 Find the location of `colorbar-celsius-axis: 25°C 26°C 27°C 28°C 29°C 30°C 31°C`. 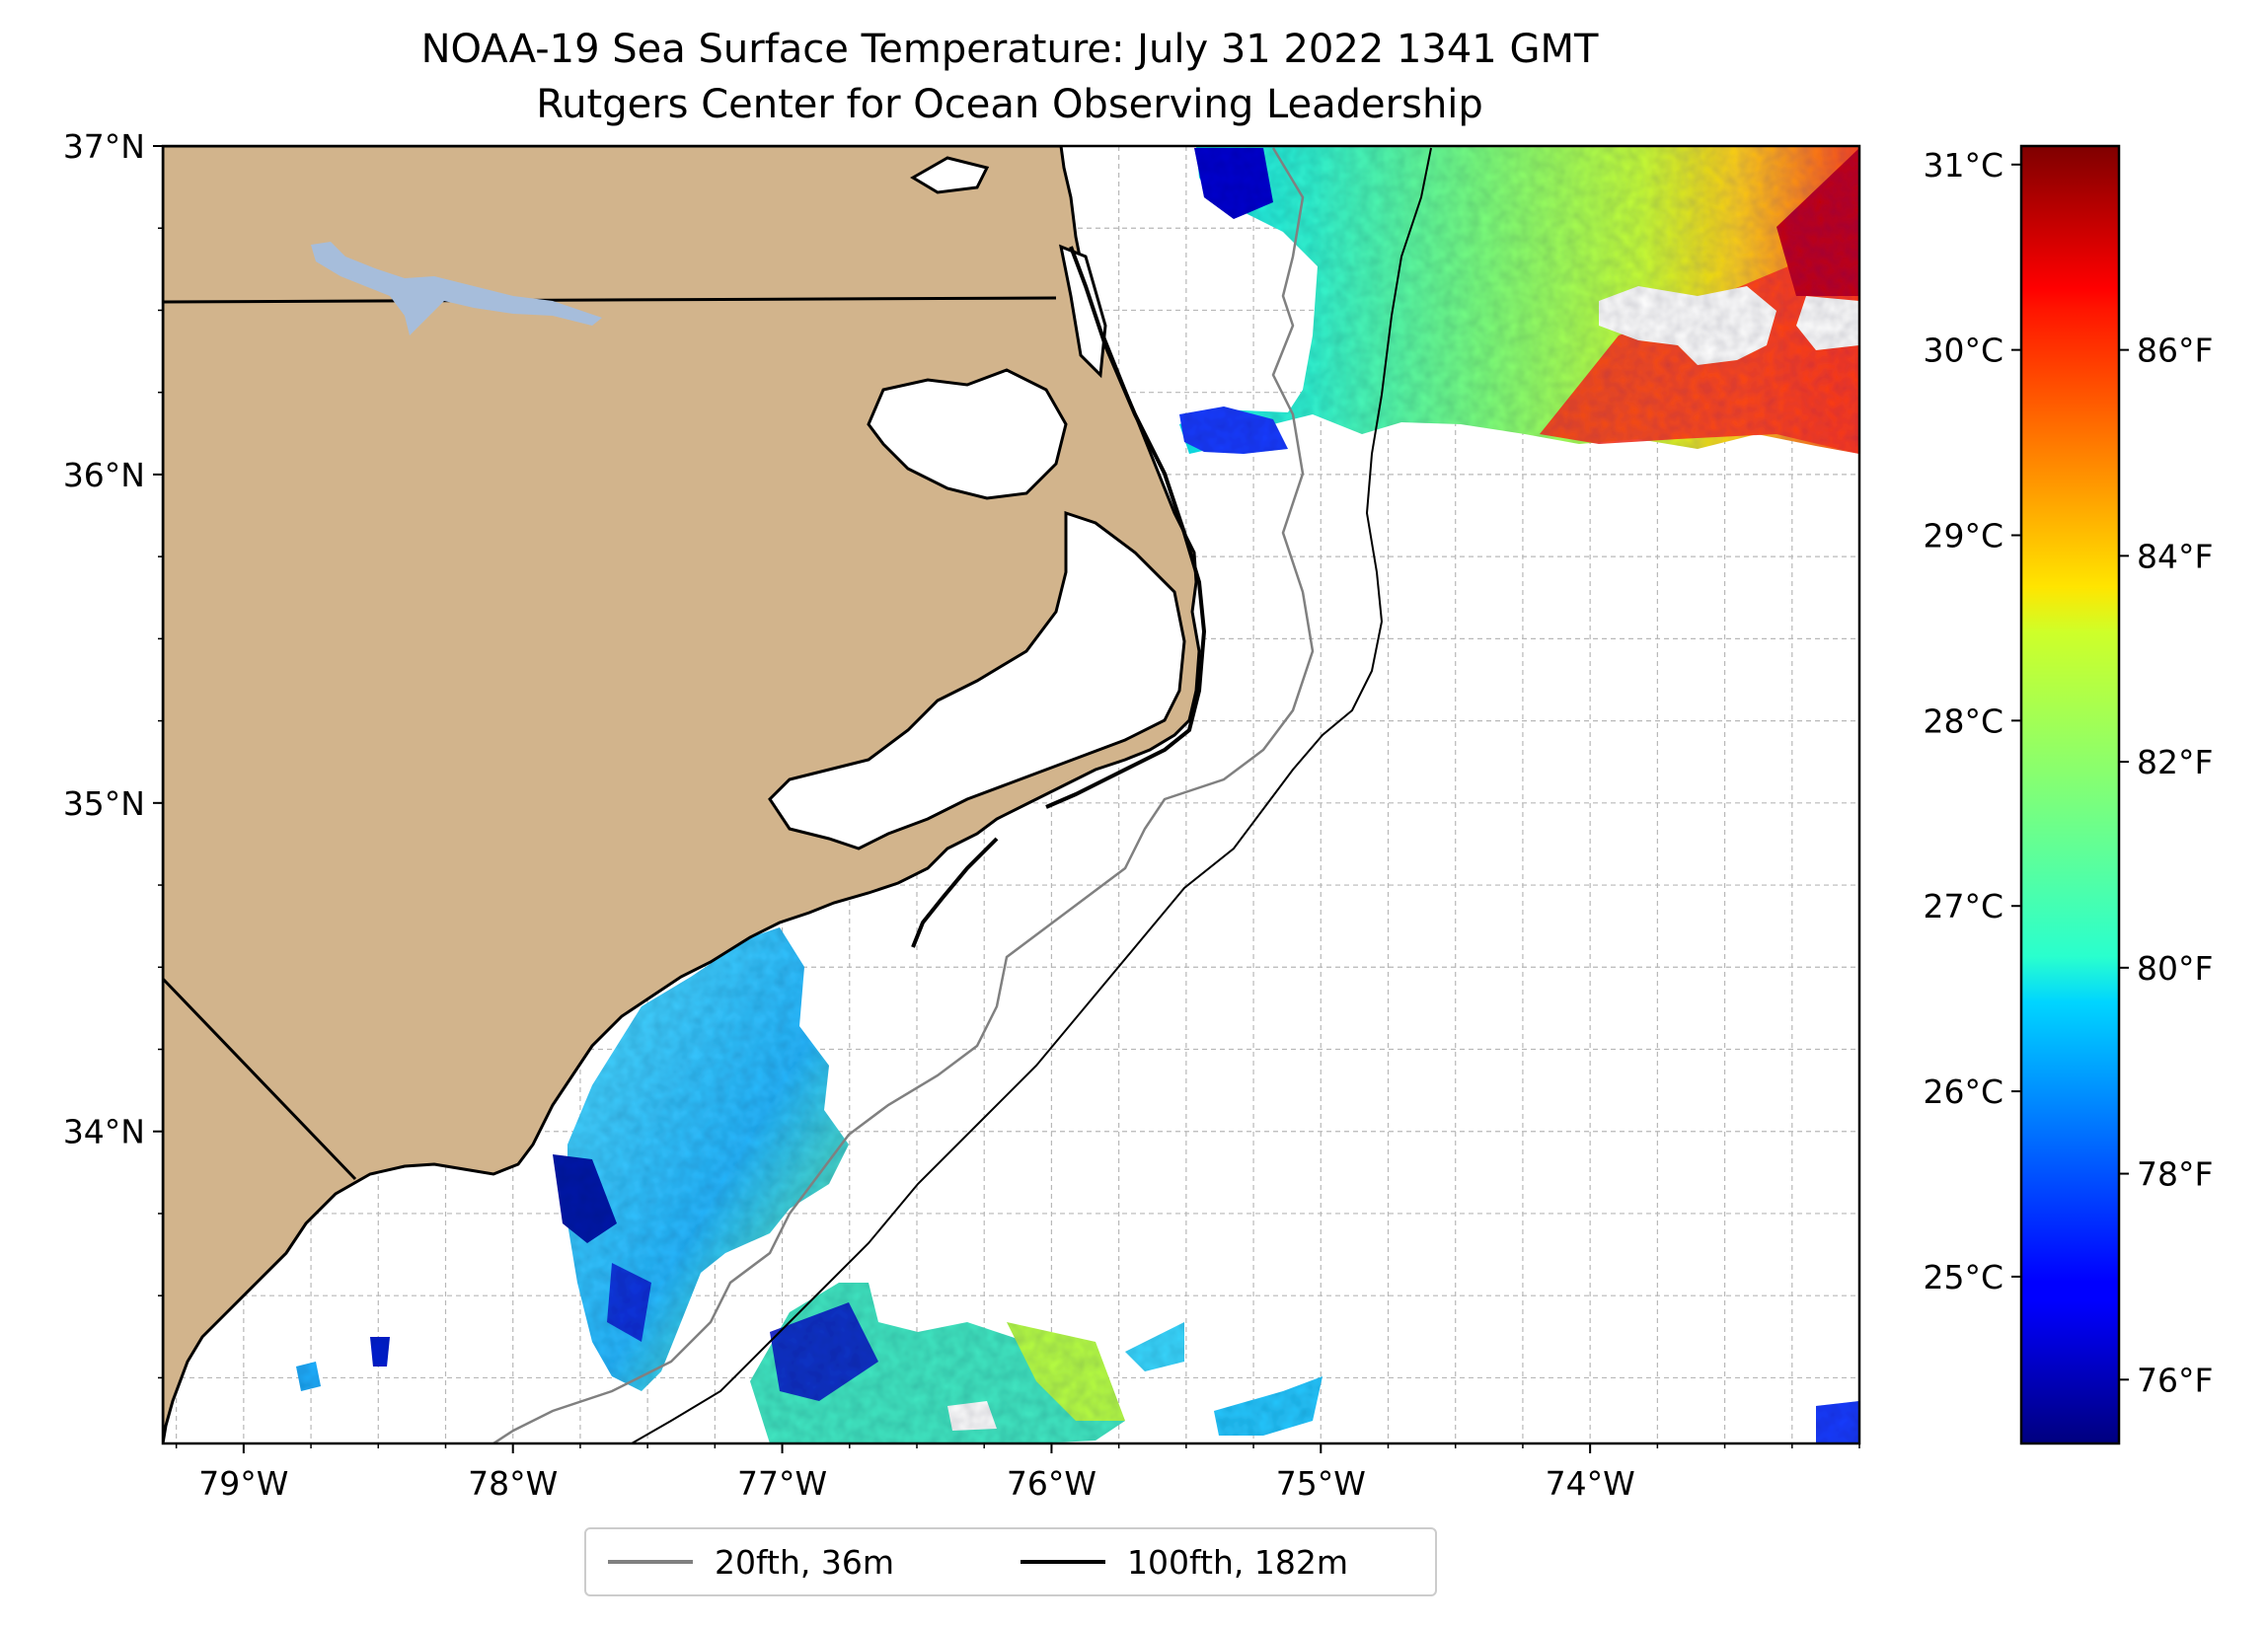

colorbar-celsius-axis: 25°C 26°C 27°C 28°C 29°C 30°C 31°C is located at coordinates (1972, 721).